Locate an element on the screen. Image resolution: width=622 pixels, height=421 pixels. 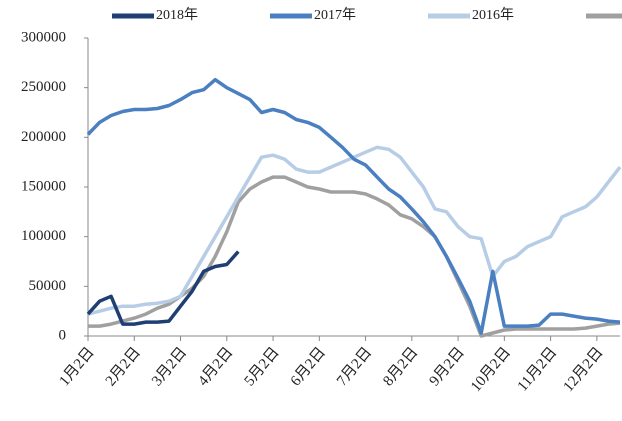
y-tick-label: 250000 is located at coordinates (43, 87).